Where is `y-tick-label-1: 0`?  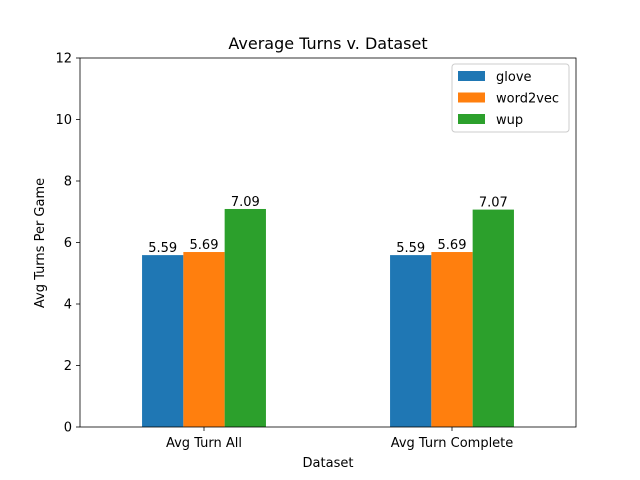 y-tick-label-1: 0 is located at coordinates (68, 428).